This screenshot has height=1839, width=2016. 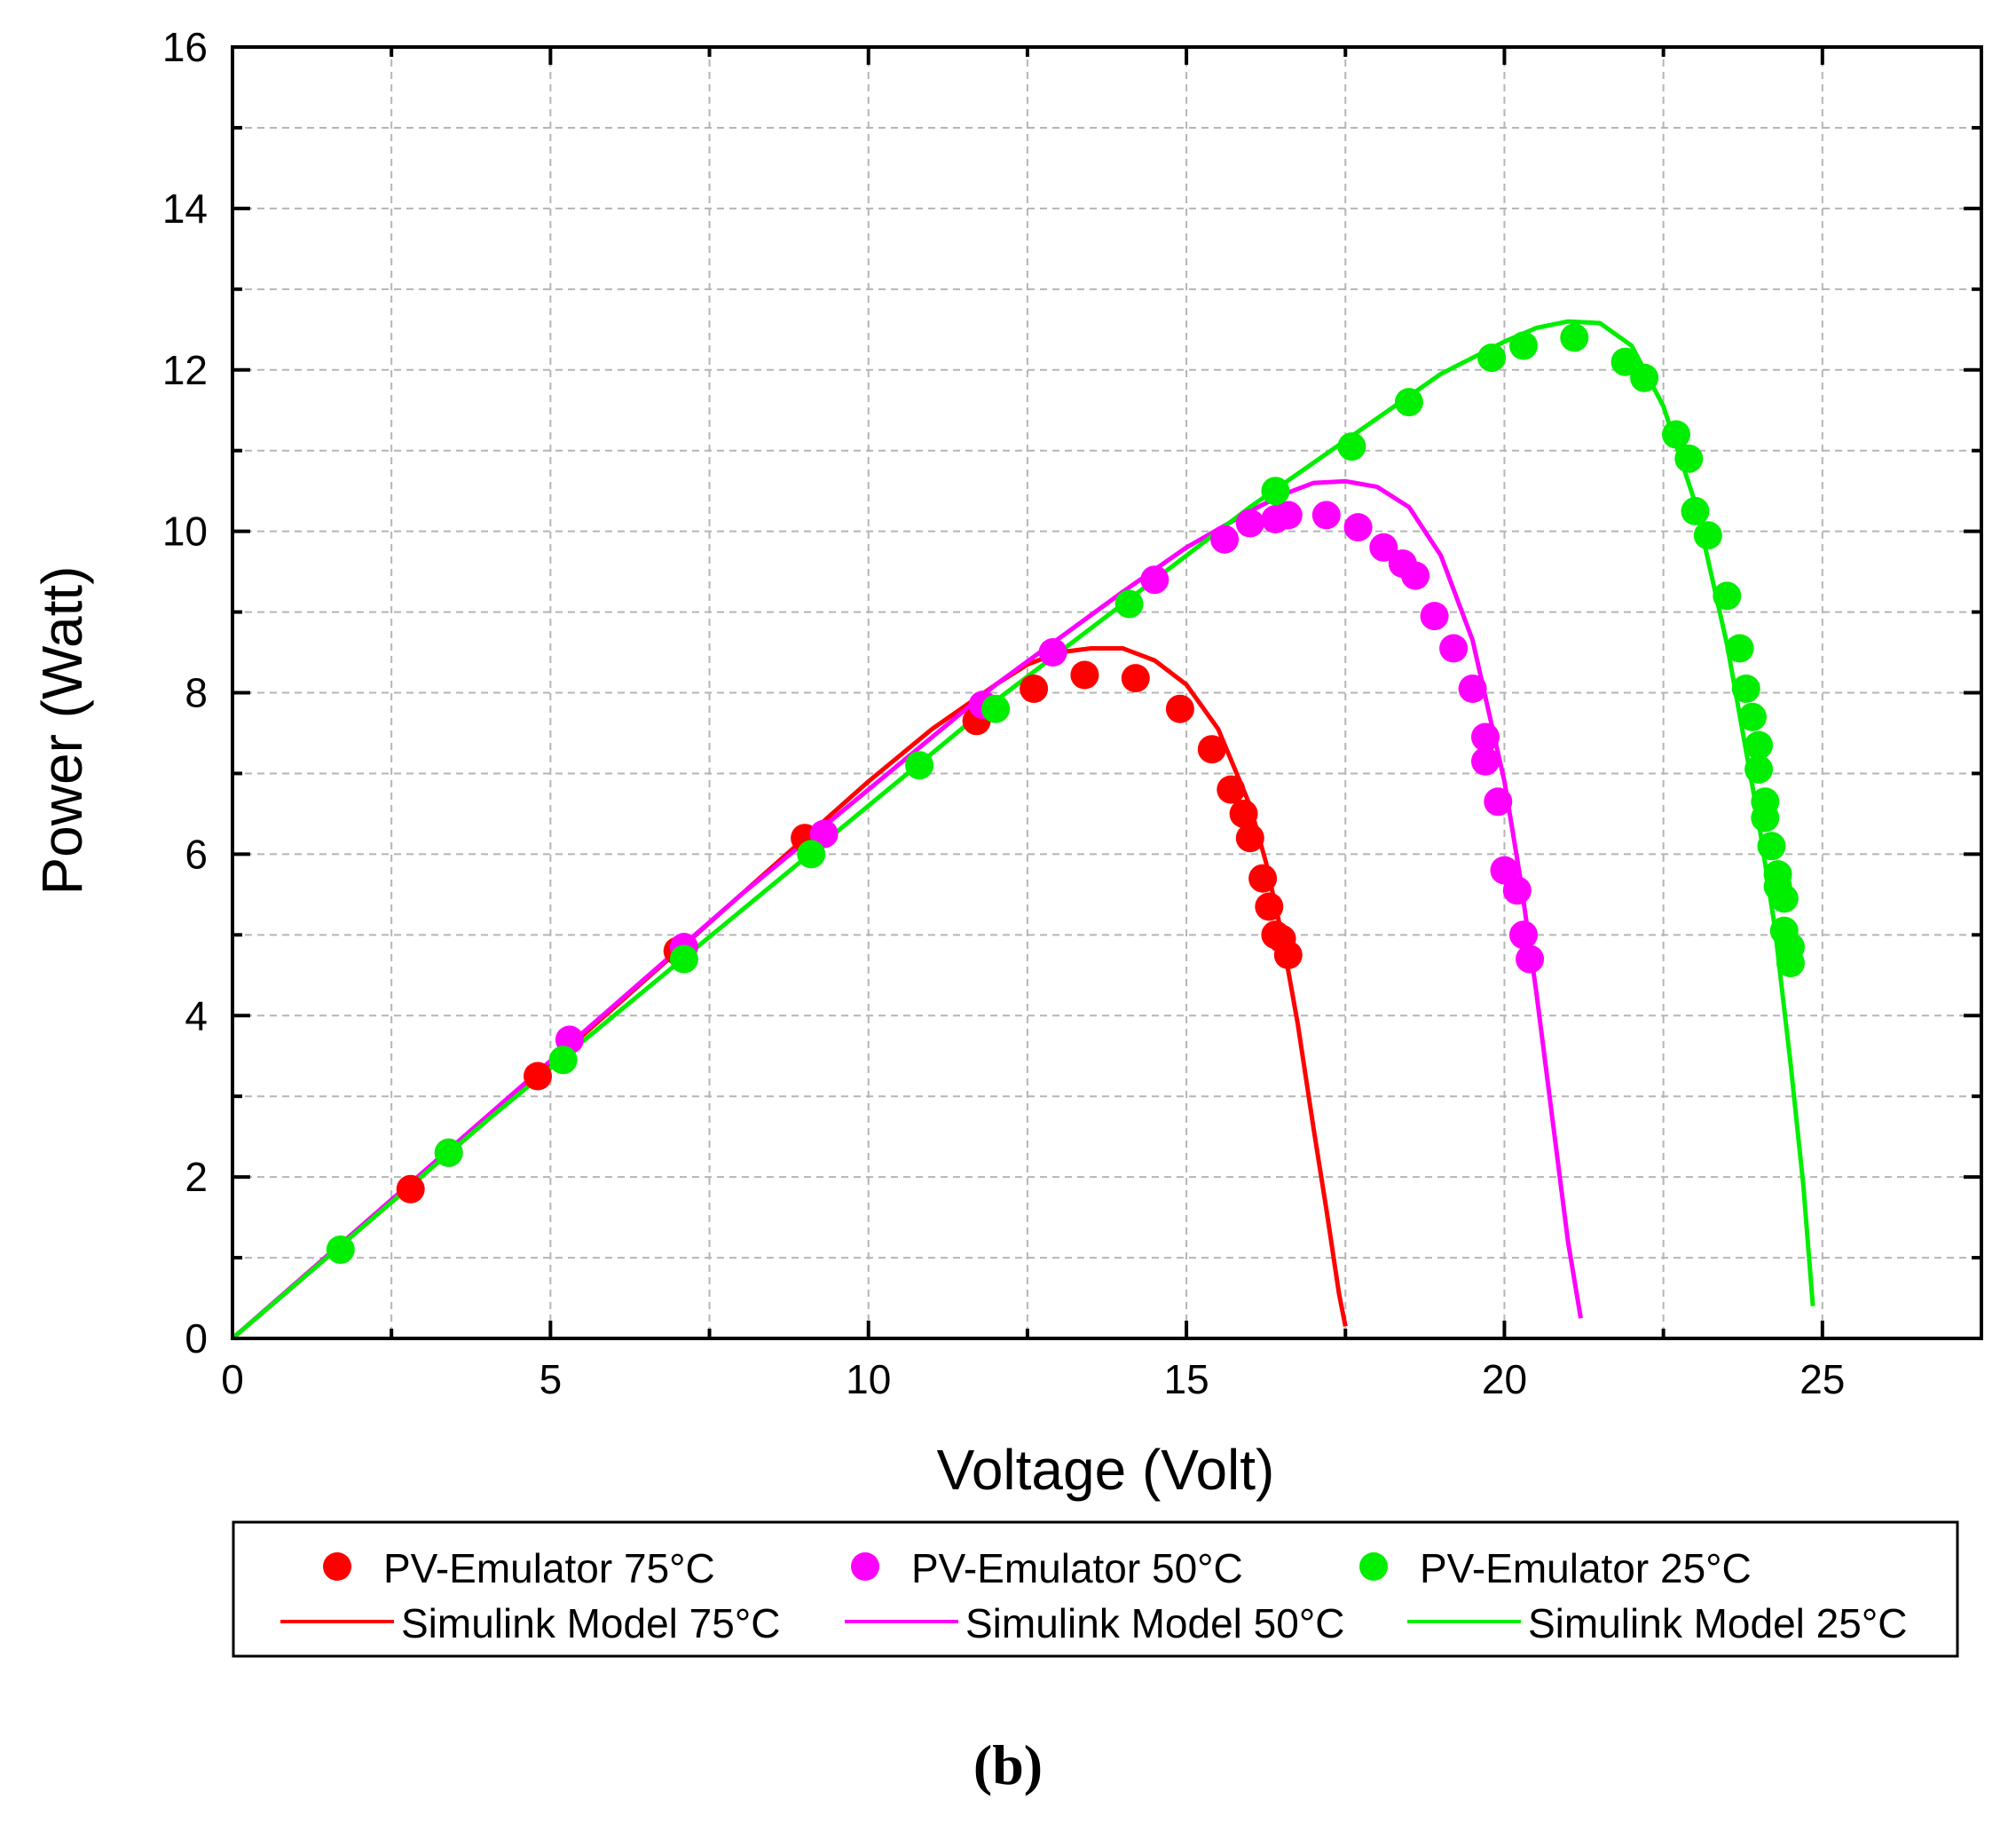 What do you see at coordinates (232, 1379) in the screenshot?
I see `x-tick-label: 0` at bounding box center [232, 1379].